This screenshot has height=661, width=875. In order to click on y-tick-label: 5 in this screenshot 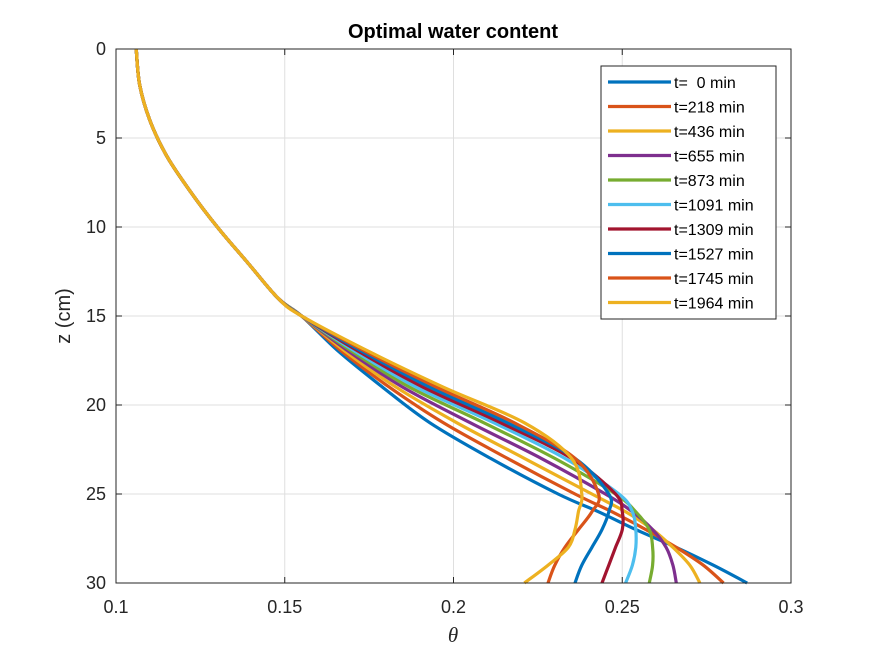, I will do `click(101, 138)`.